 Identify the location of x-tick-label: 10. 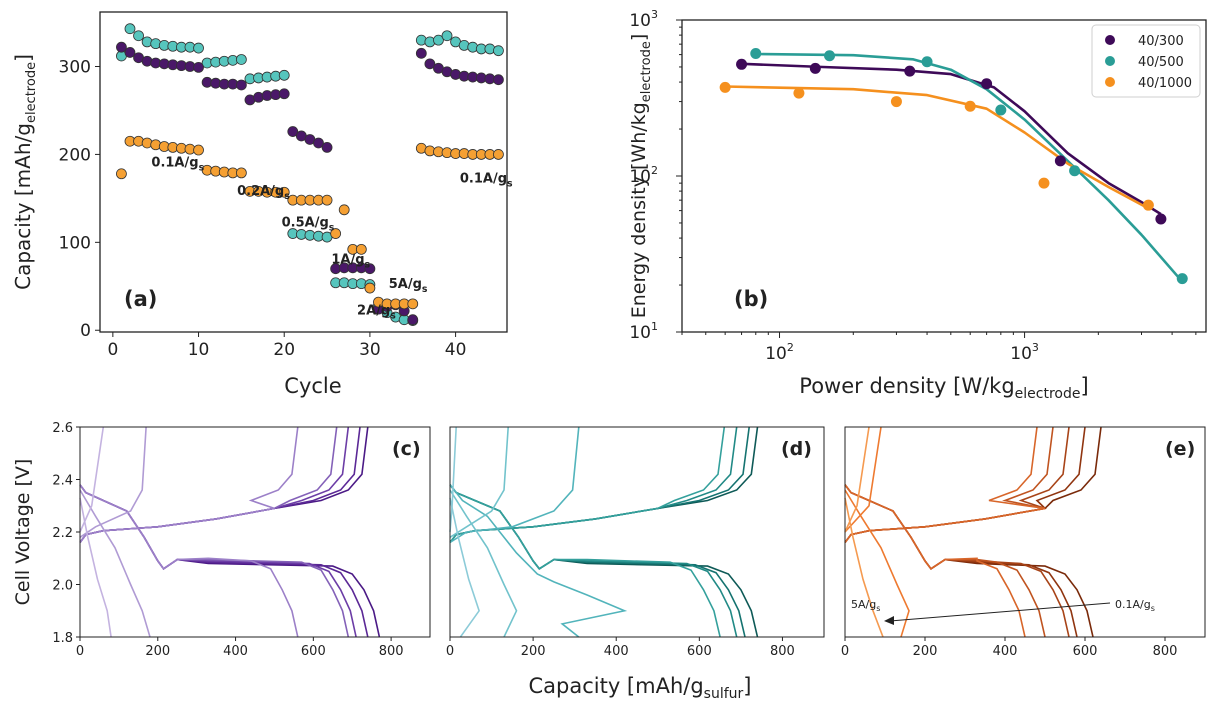
(199, 350).